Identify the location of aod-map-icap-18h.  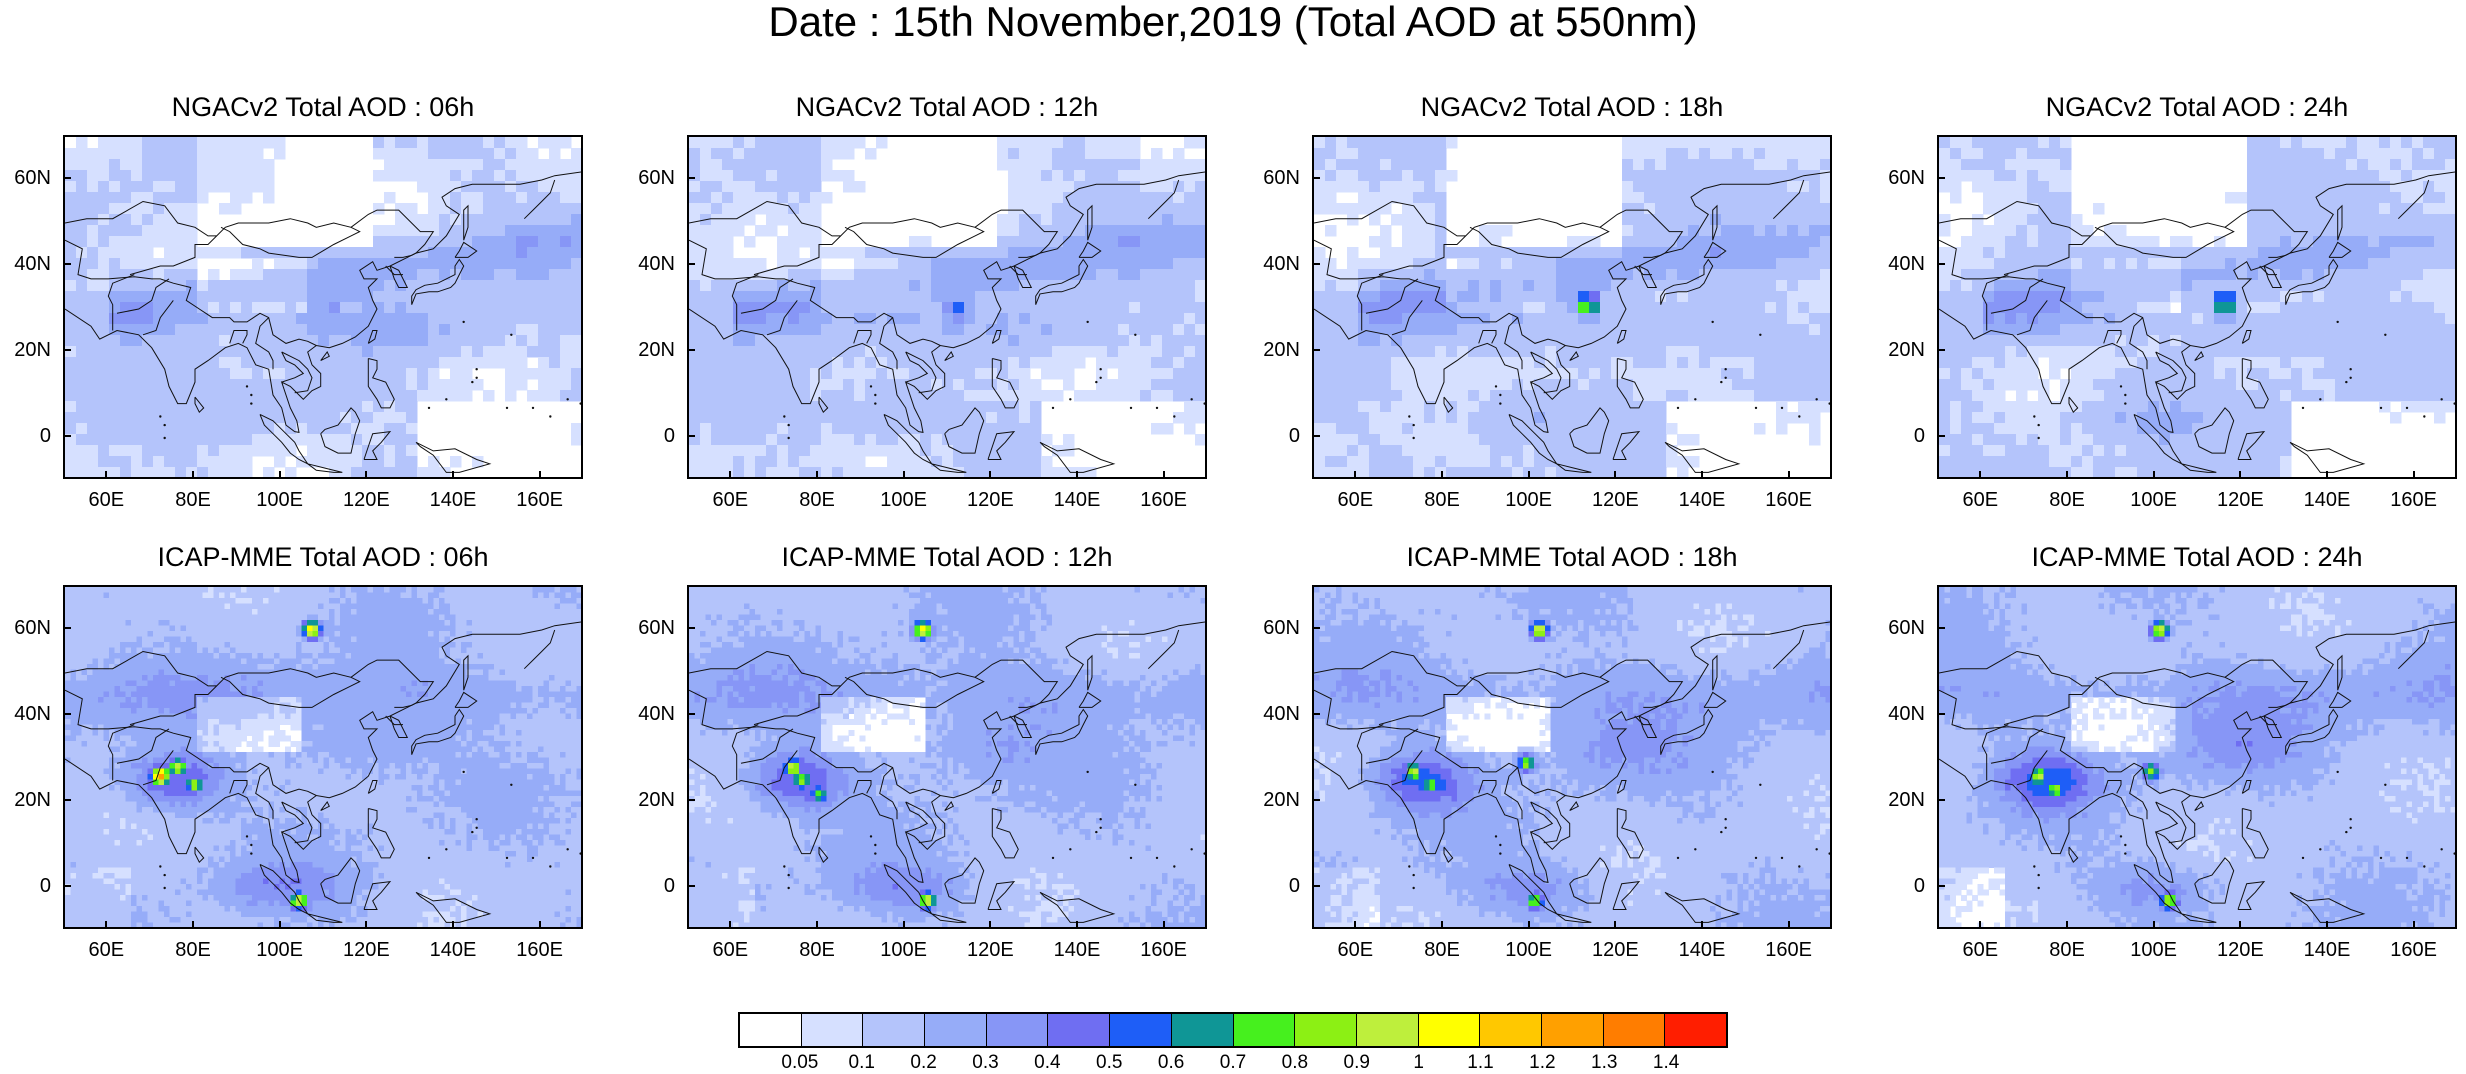
(1572, 757).